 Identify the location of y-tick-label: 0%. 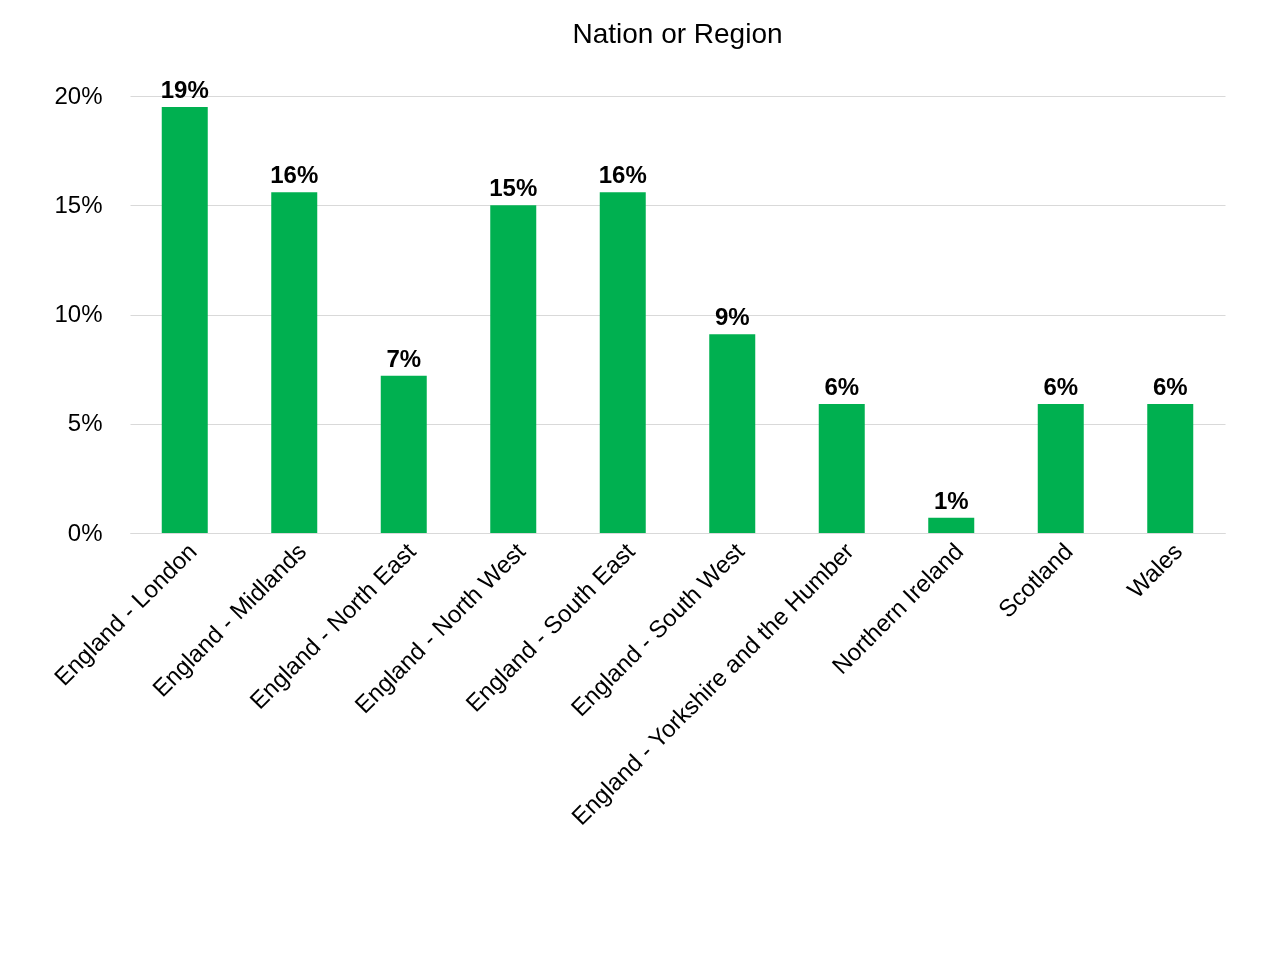
(85, 532).